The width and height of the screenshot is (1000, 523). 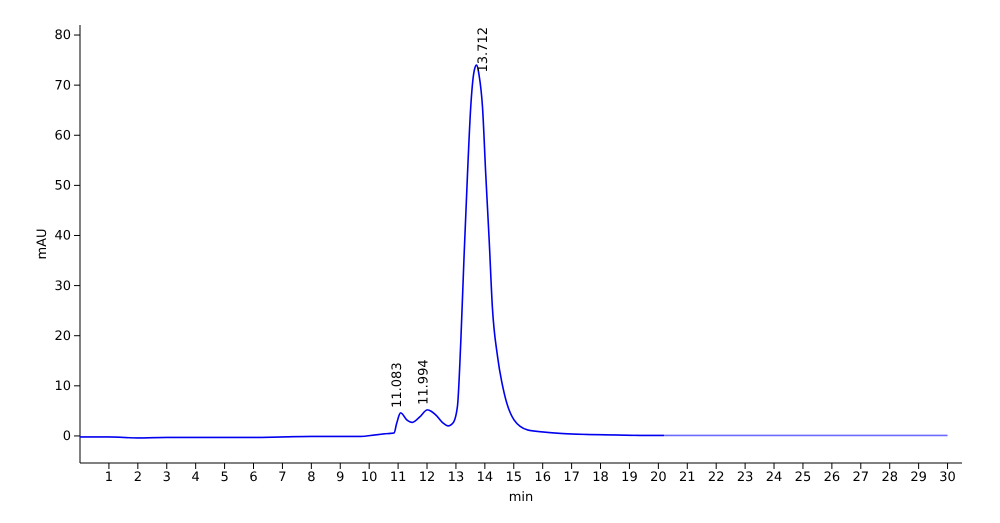 What do you see at coordinates (427, 478) in the screenshot?
I see `x-tick-label: 12` at bounding box center [427, 478].